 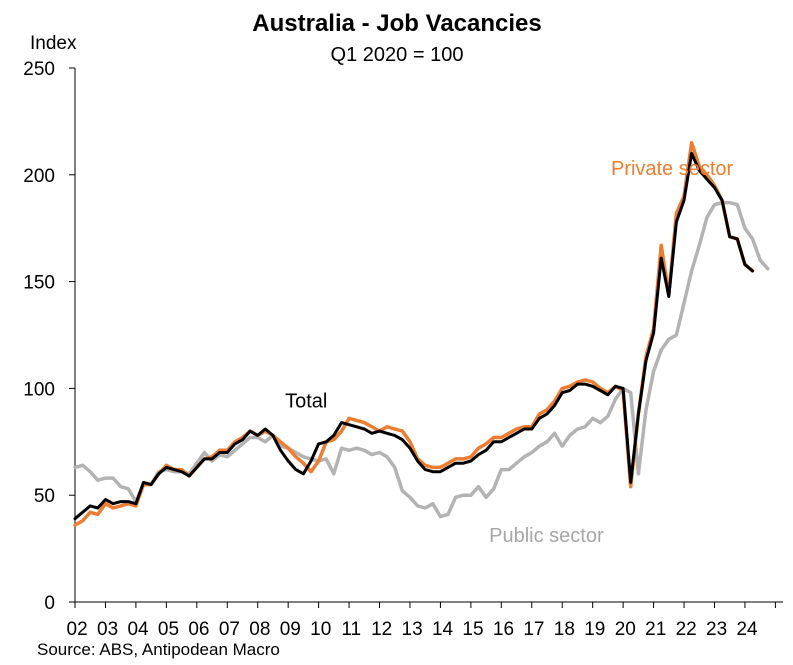 I want to click on x-tick-label: 23, so click(x=716, y=629).